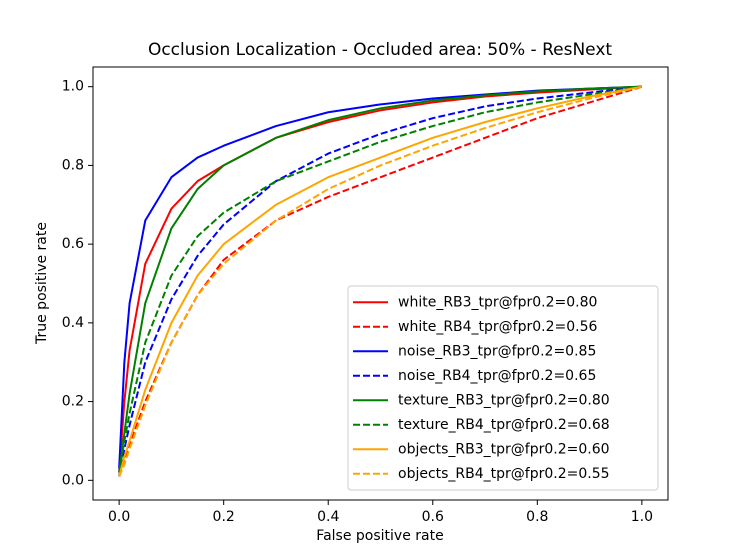  Describe the element at coordinates (73, 87) in the screenshot. I see `y-tick-label: 1.0` at that location.